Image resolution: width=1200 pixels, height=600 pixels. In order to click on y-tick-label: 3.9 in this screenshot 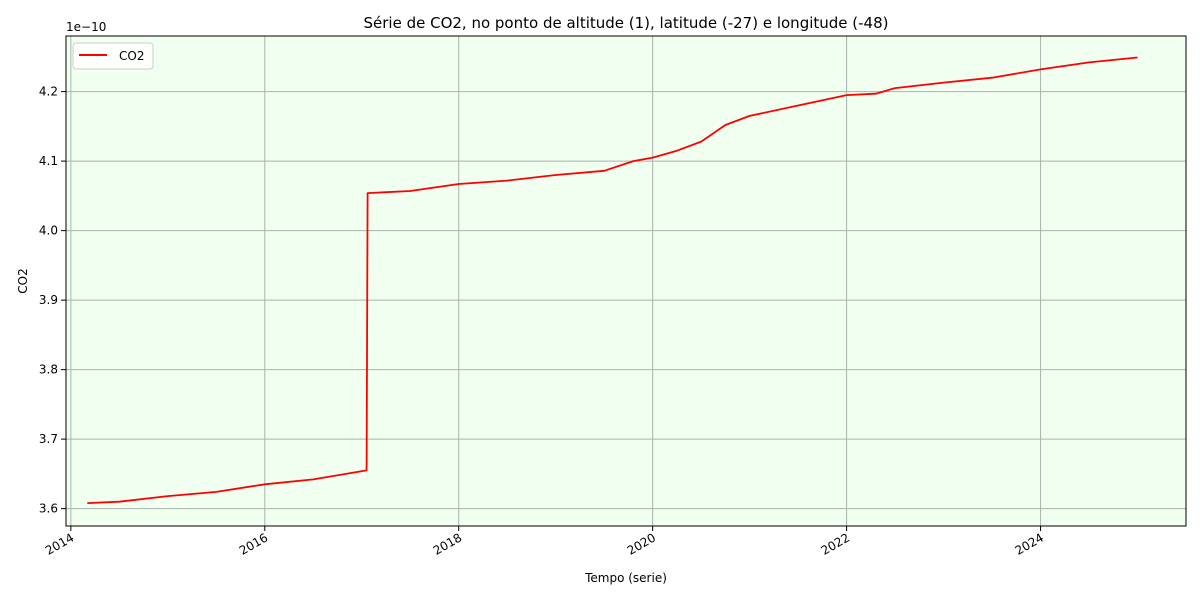, I will do `click(48, 300)`.